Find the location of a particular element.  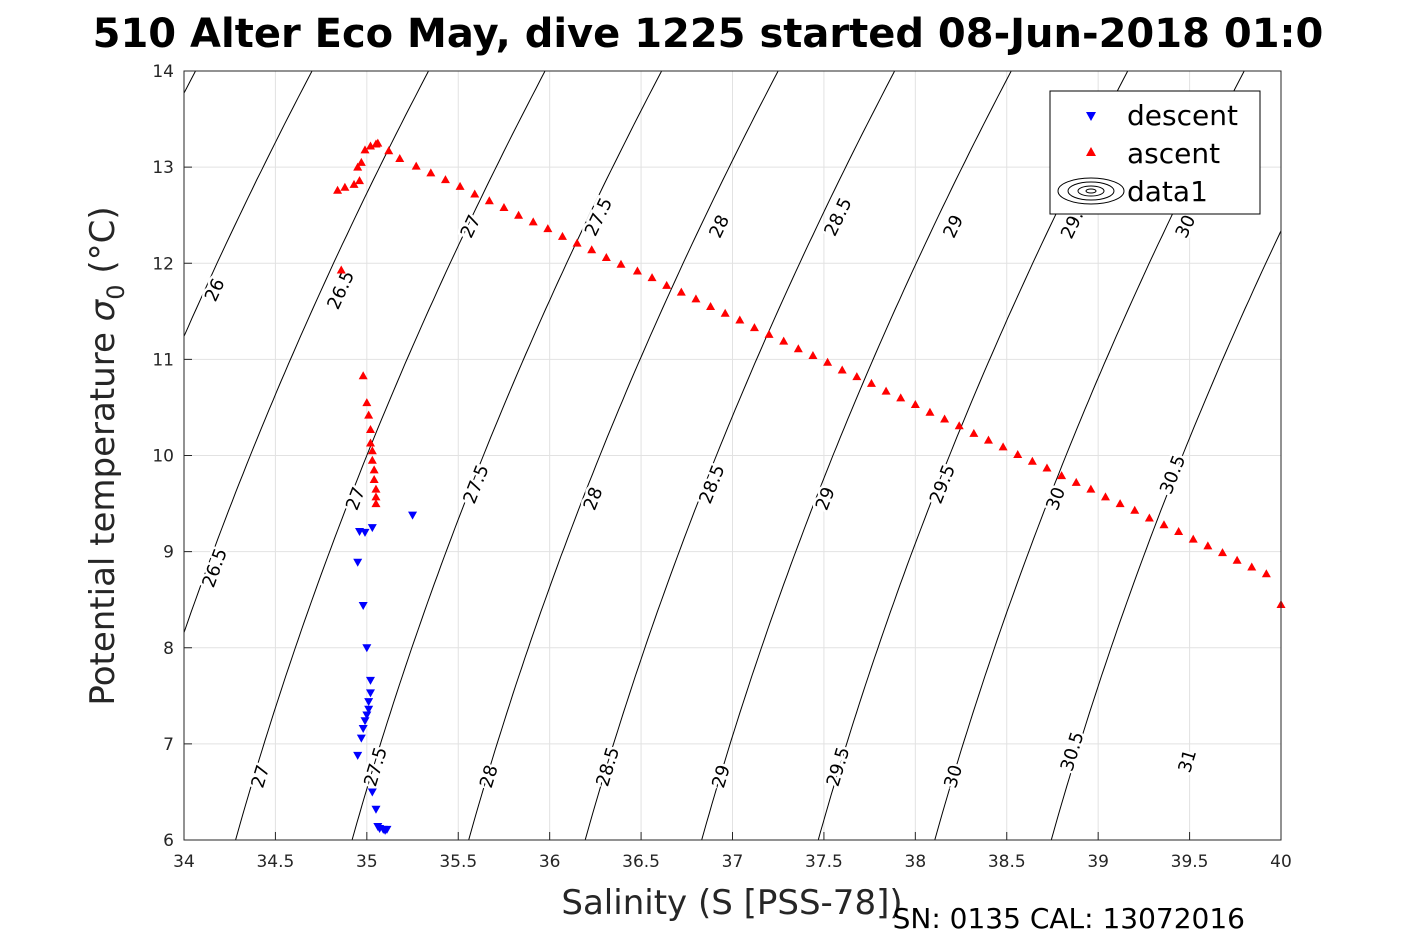

x-tick-label: 37 is located at coordinates (733, 862).